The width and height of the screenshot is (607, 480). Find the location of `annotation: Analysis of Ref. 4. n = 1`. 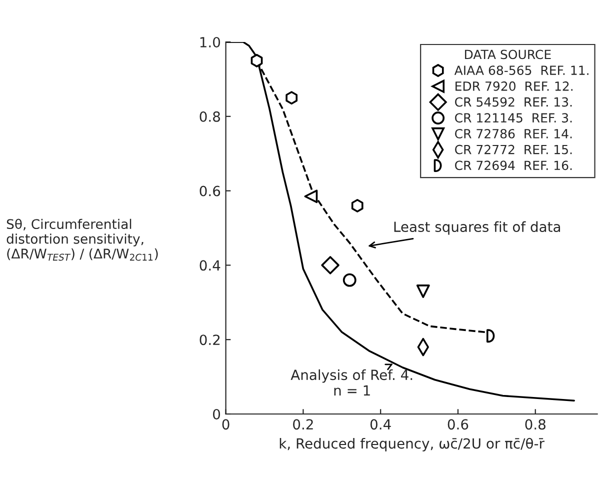

annotation: Analysis of Ref. 4. n = 1 is located at coordinates (351, 382).